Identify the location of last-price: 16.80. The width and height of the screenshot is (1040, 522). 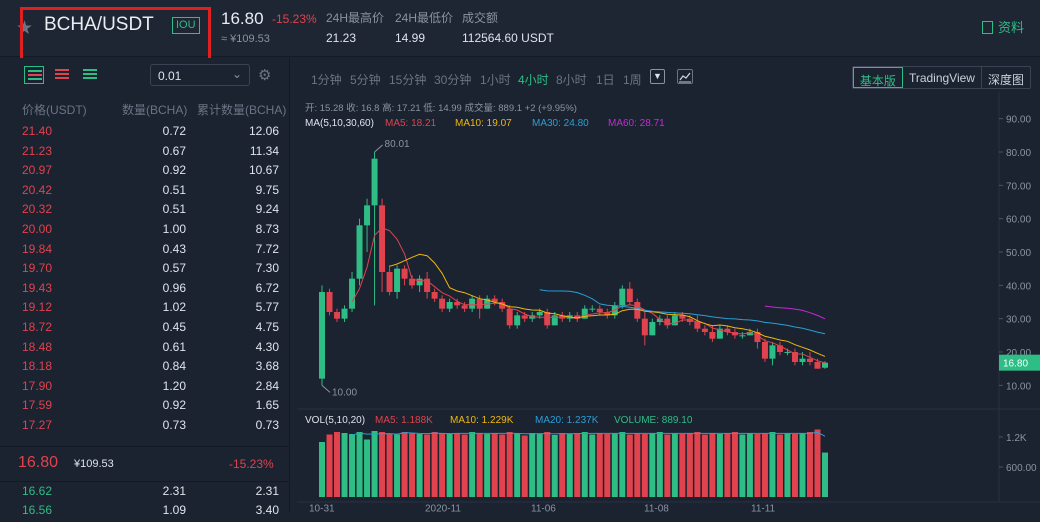
(242, 18).